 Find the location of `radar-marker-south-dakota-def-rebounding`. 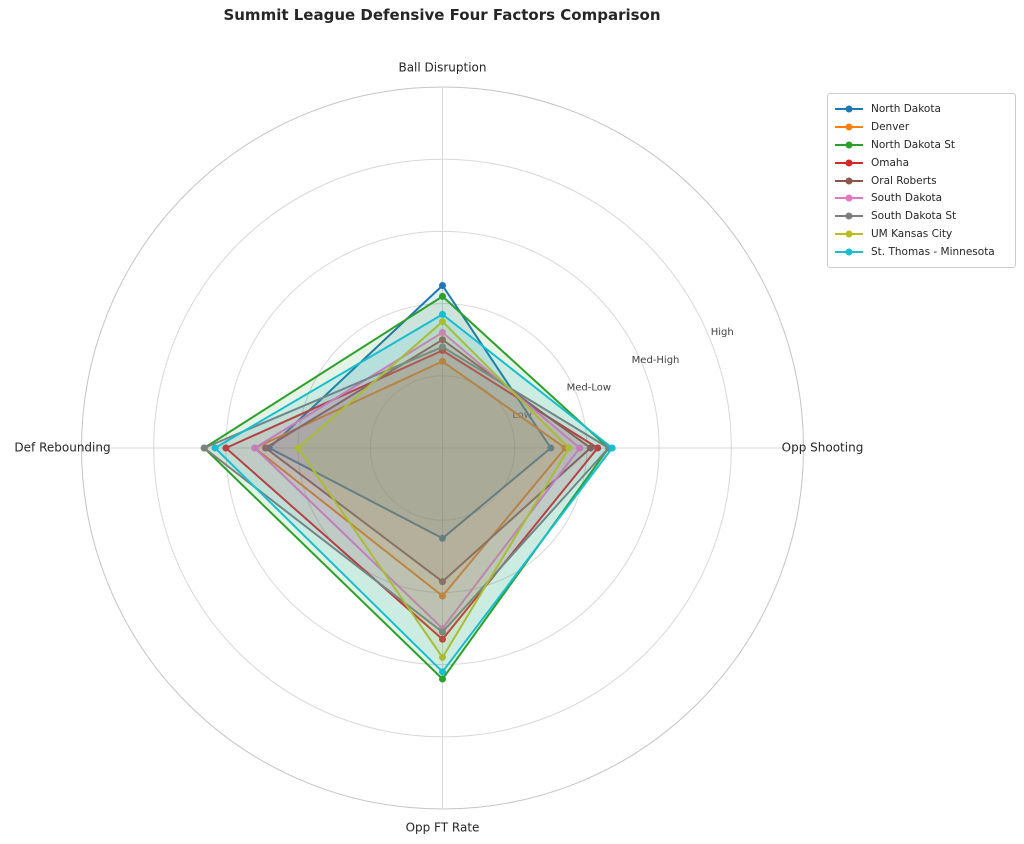

radar-marker-south-dakota-def-rebounding is located at coordinates (255, 448).